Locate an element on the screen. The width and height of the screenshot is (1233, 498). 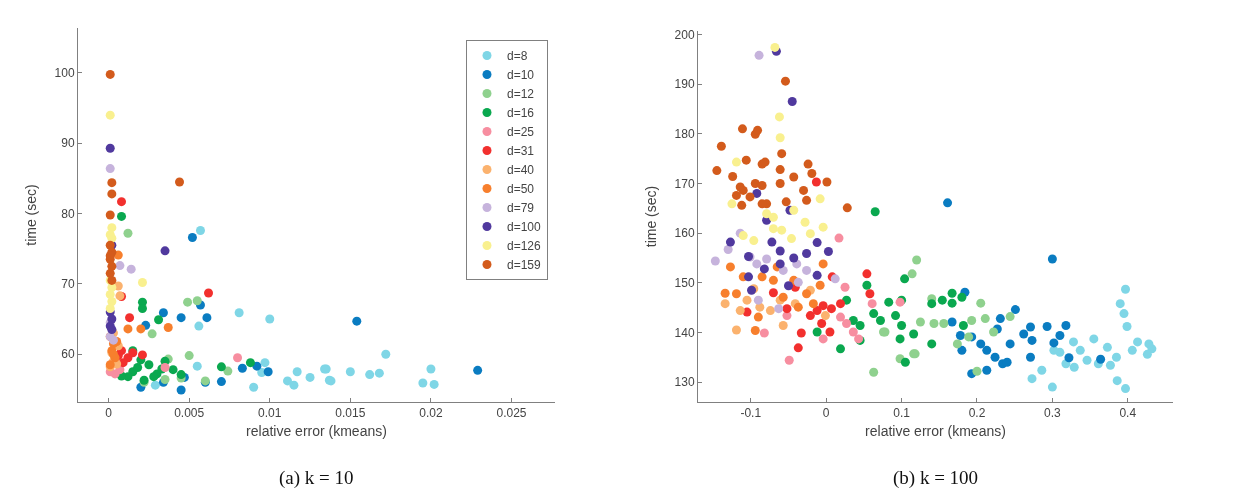
y-tick-label: 180 is located at coordinates (684, 134).